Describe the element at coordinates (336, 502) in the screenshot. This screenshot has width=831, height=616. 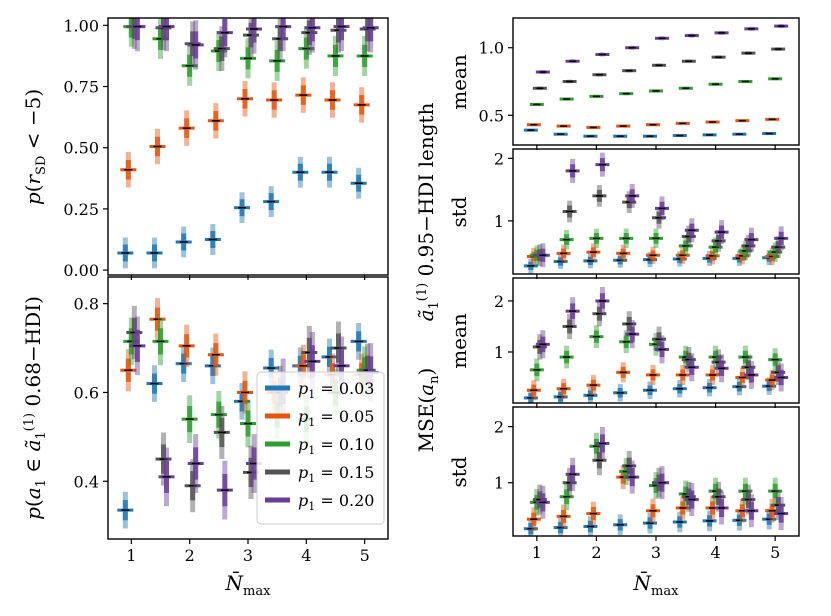
I see `legend-label: p1 = 0.20` at that location.